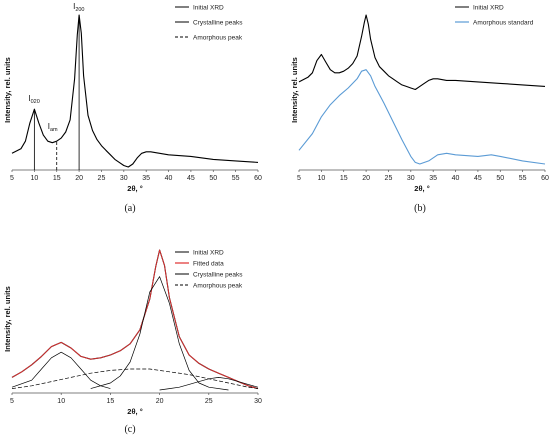 This screenshot has height=437, width=550. I want to click on peak-annotation: Iam, so click(53, 127).